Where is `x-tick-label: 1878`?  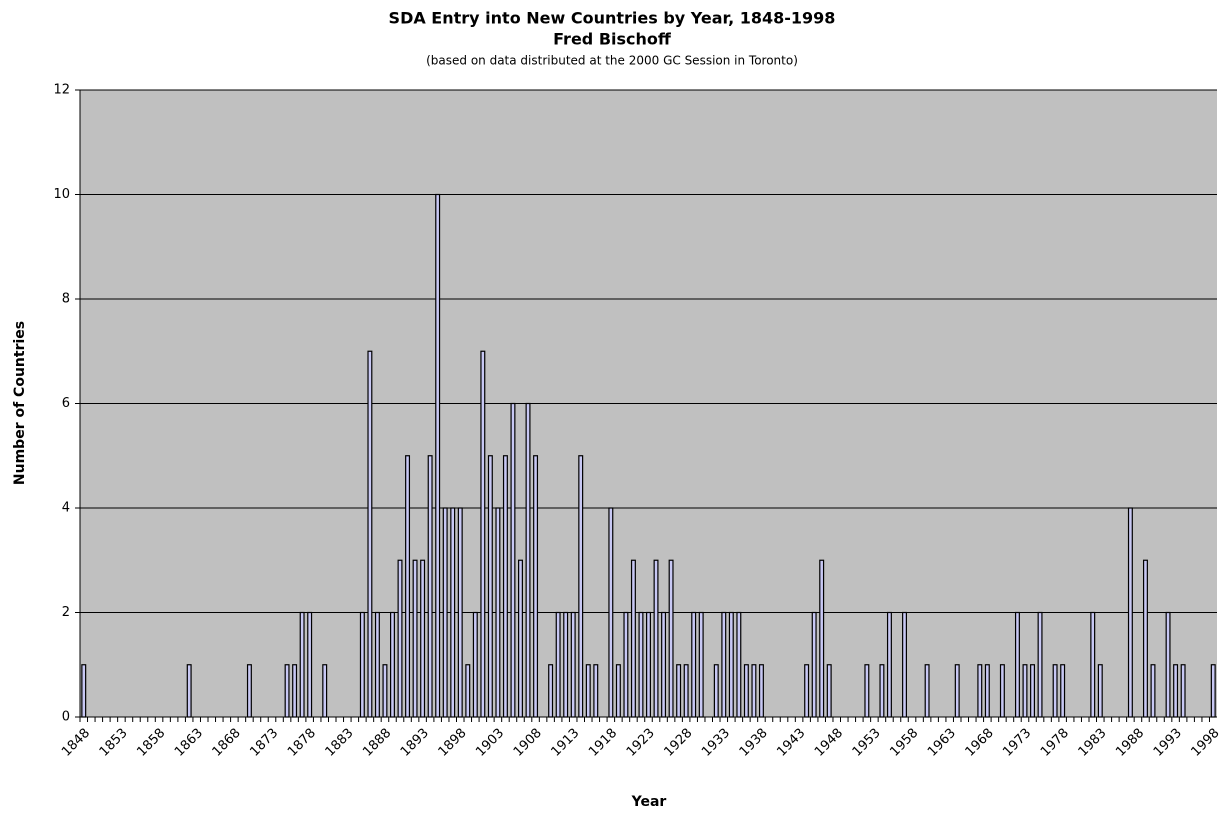 x-tick-label: 1878 is located at coordinates (302, 743).